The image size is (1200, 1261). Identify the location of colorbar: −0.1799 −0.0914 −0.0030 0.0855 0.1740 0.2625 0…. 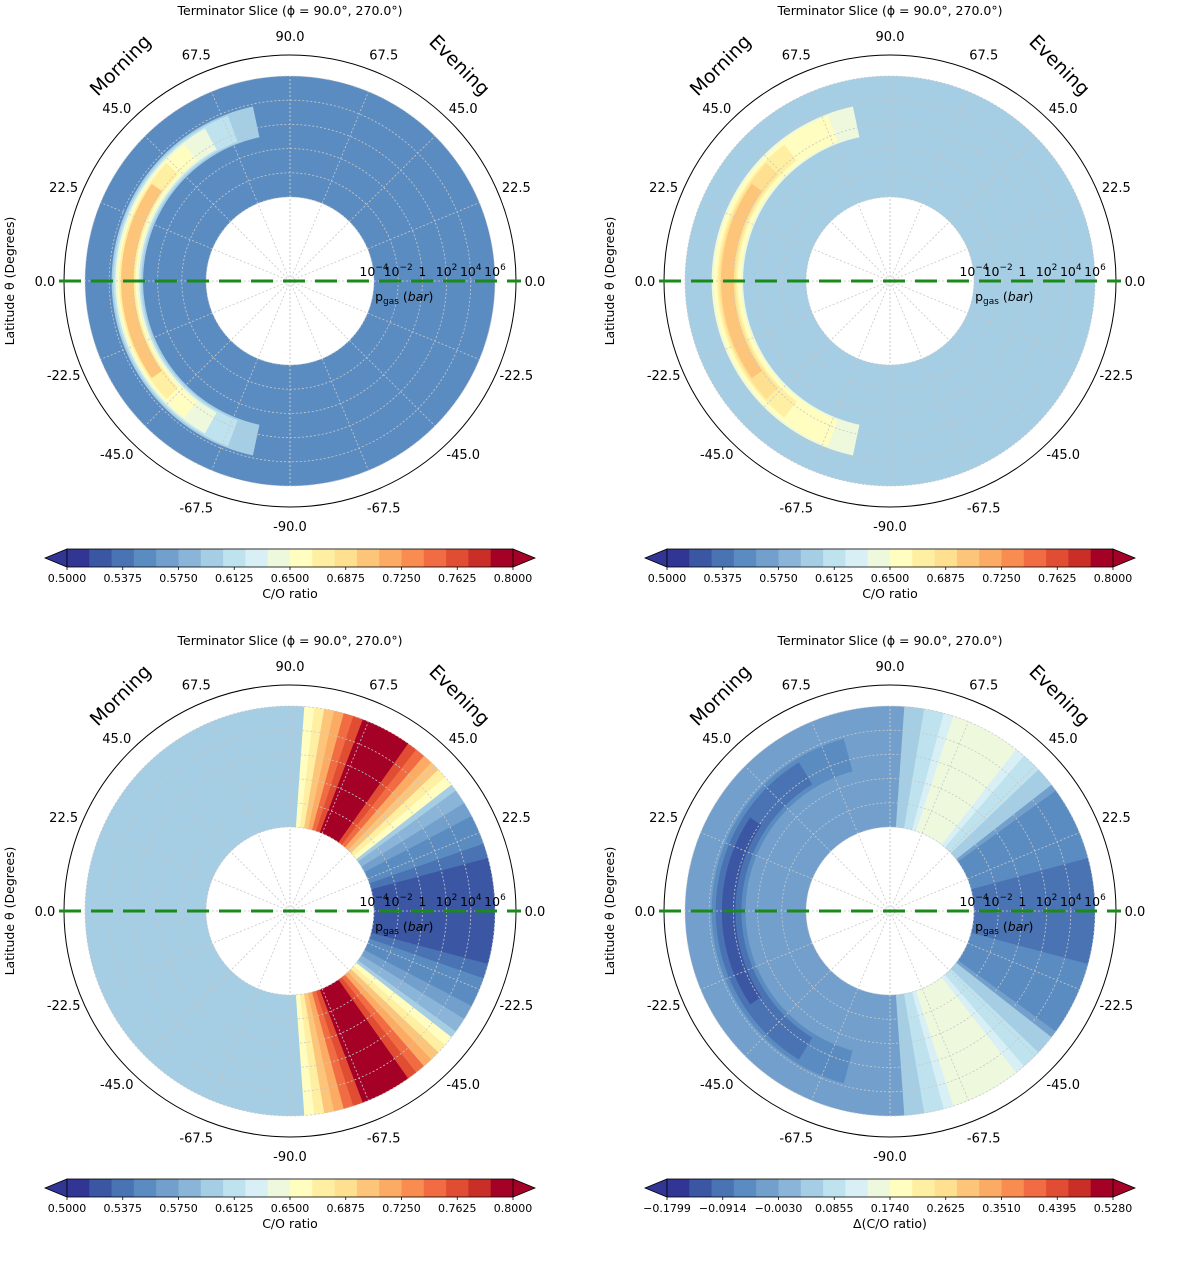
(890, 1204).